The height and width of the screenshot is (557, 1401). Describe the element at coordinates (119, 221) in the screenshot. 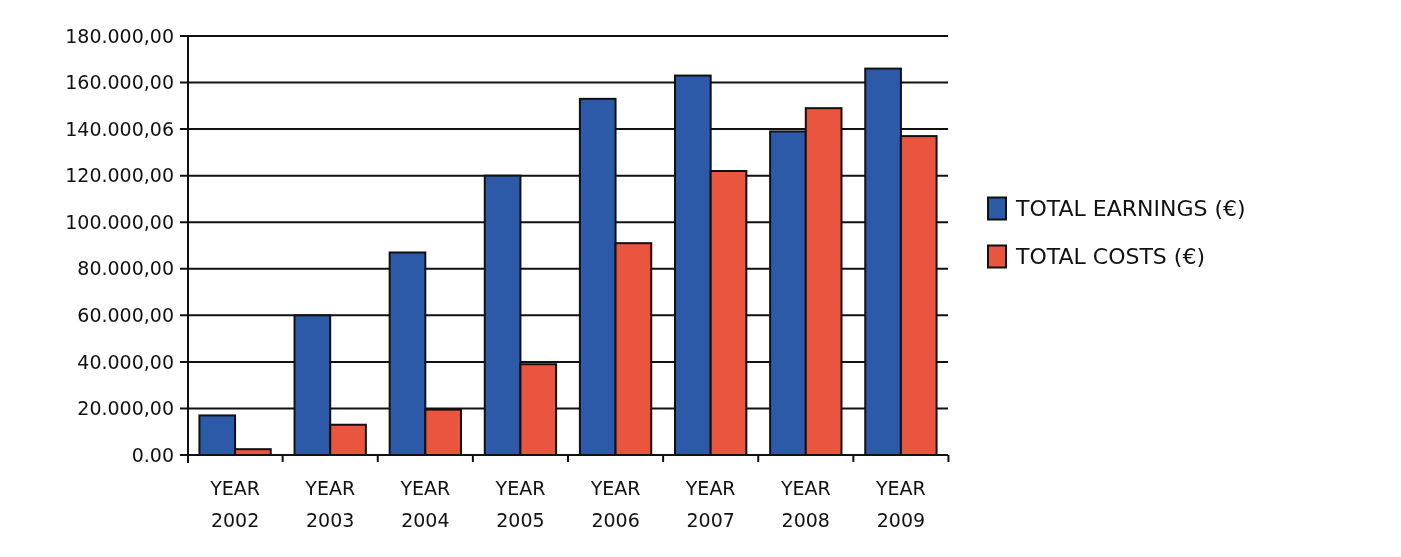

I see `y-tick-label: 100.000,00` at that location.